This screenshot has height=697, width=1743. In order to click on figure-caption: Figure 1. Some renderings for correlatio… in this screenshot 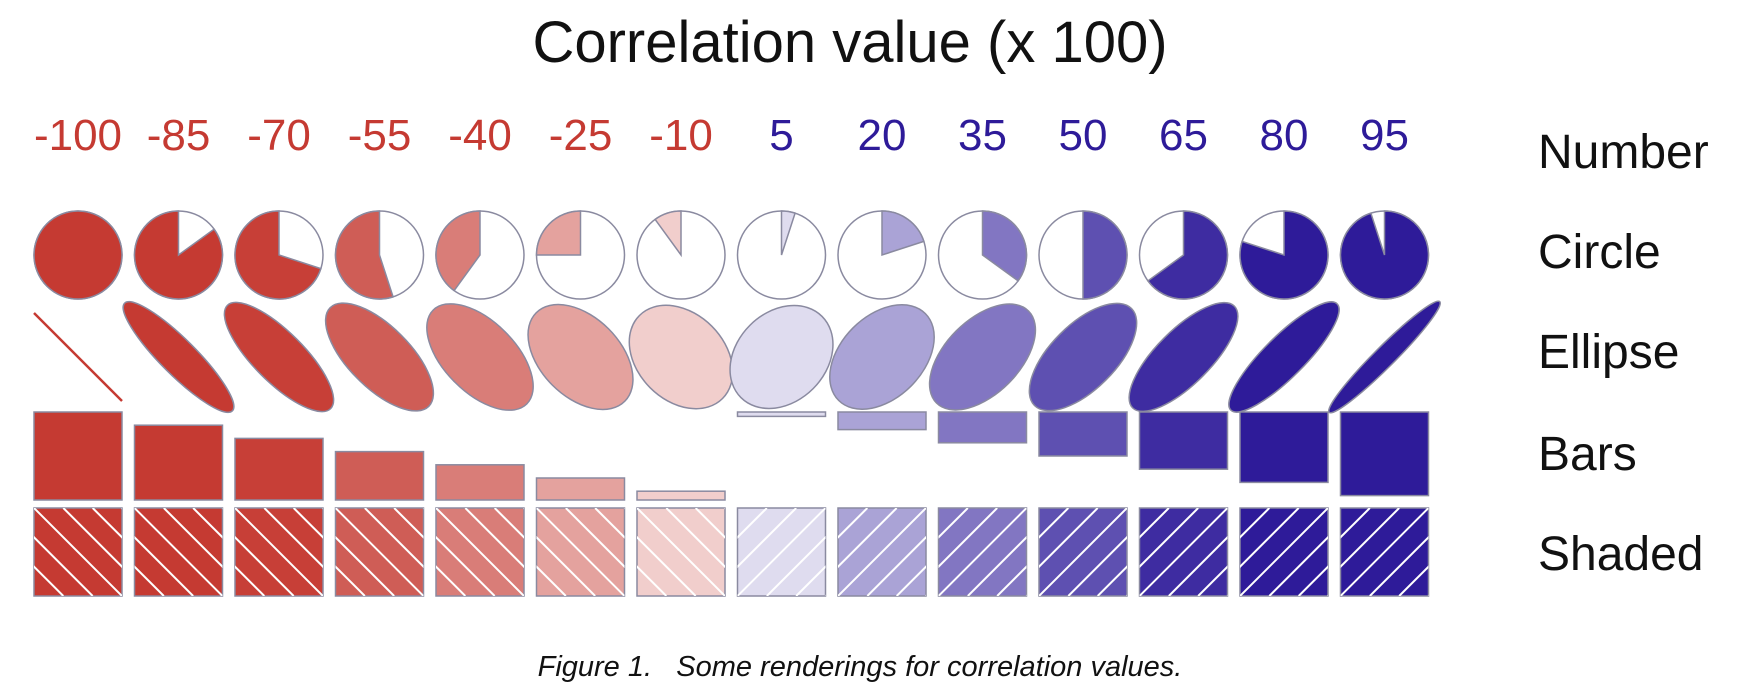, I will do `click(860, 667)`.